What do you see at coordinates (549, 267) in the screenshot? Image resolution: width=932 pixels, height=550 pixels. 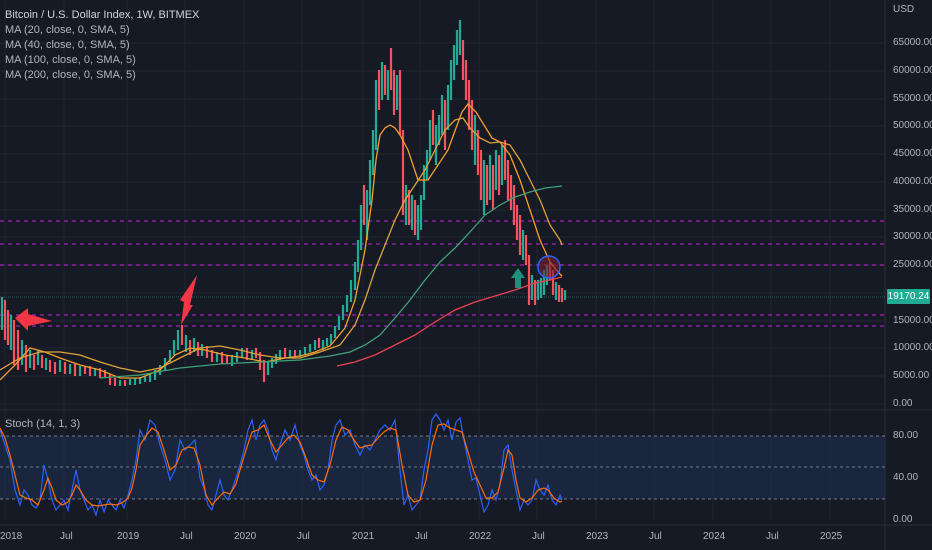 I see `highlight-circle-annotation` at bounding box center [549, 267].